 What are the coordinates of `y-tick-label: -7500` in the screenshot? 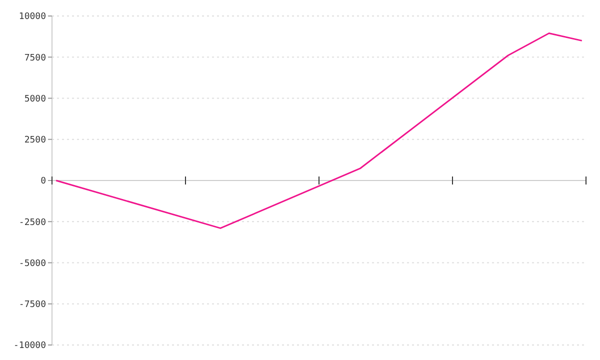 It's located at (32, 305).